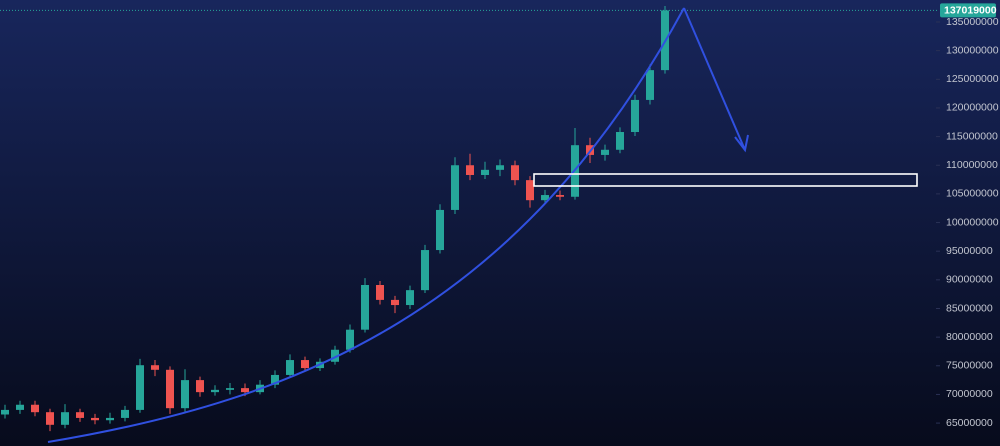 Image resolution: width=1000 pixels, height=446 pixels. What do you see at coordinates (972, 22) in the screenshot?
I see `y-tick-label: 135000000` at bounding box center [972, 22].